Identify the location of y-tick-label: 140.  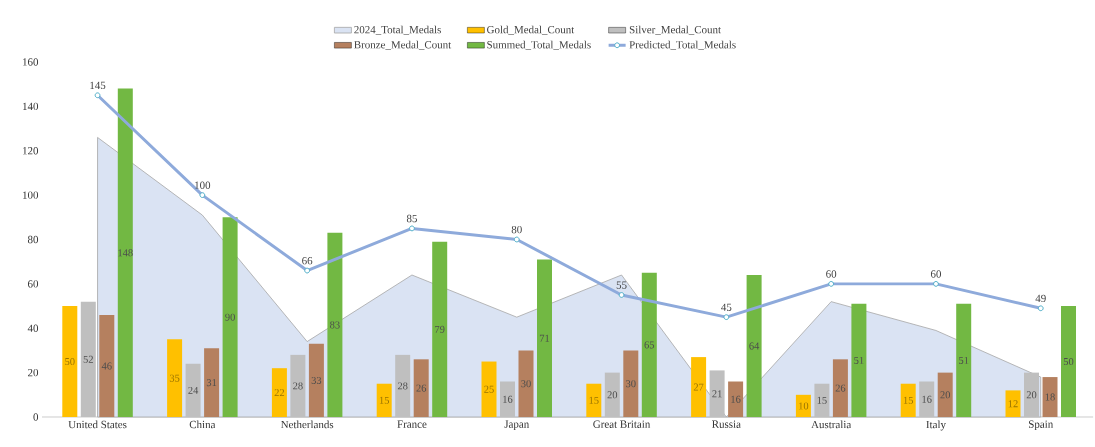
(31, 106).